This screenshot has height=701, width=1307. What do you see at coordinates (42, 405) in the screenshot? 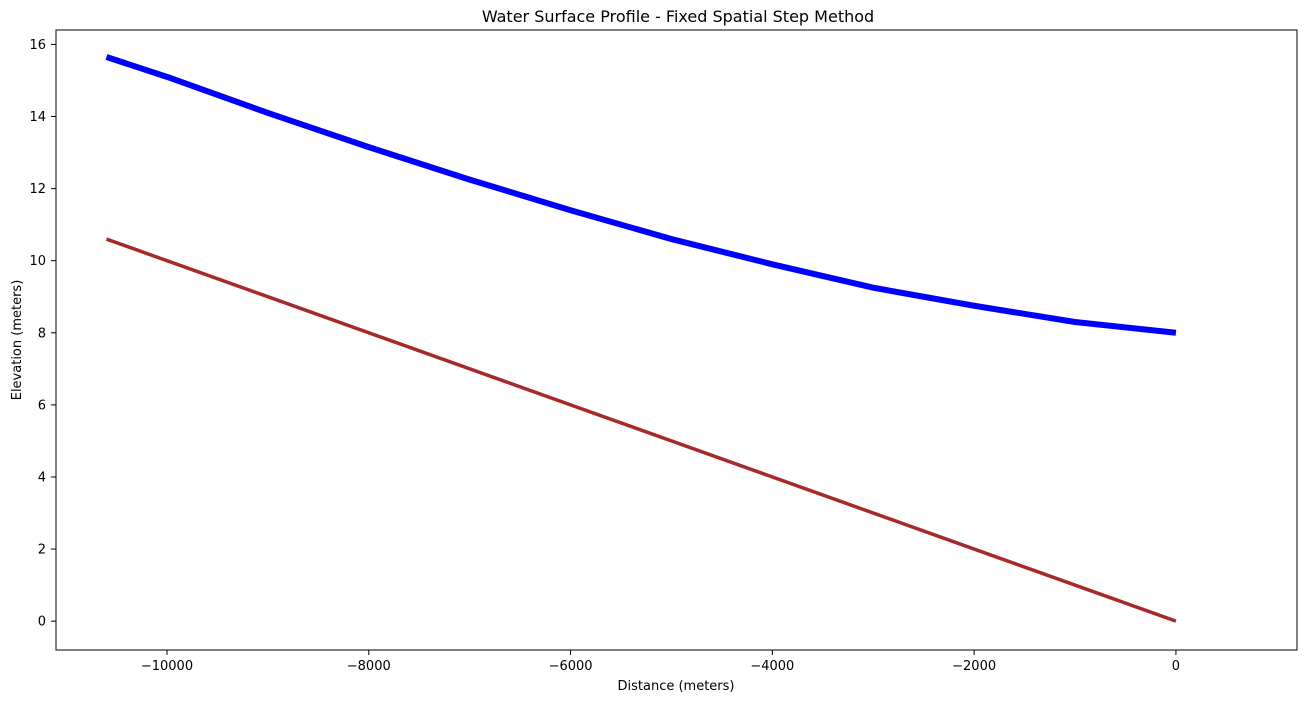
I see `y-tick-label: 6` at bounding box center [42, 405].